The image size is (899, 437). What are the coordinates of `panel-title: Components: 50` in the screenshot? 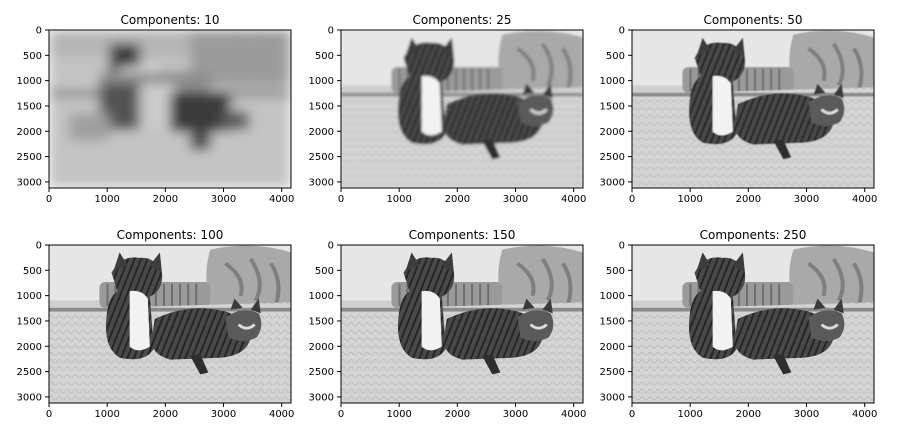 It's located at (752, 20).